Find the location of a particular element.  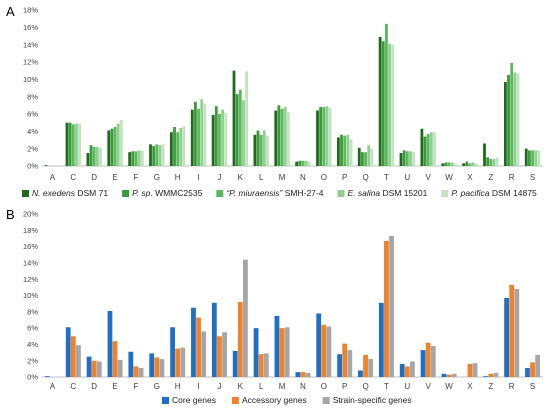

x-tick-label: G is located at coordinates (157, 177).